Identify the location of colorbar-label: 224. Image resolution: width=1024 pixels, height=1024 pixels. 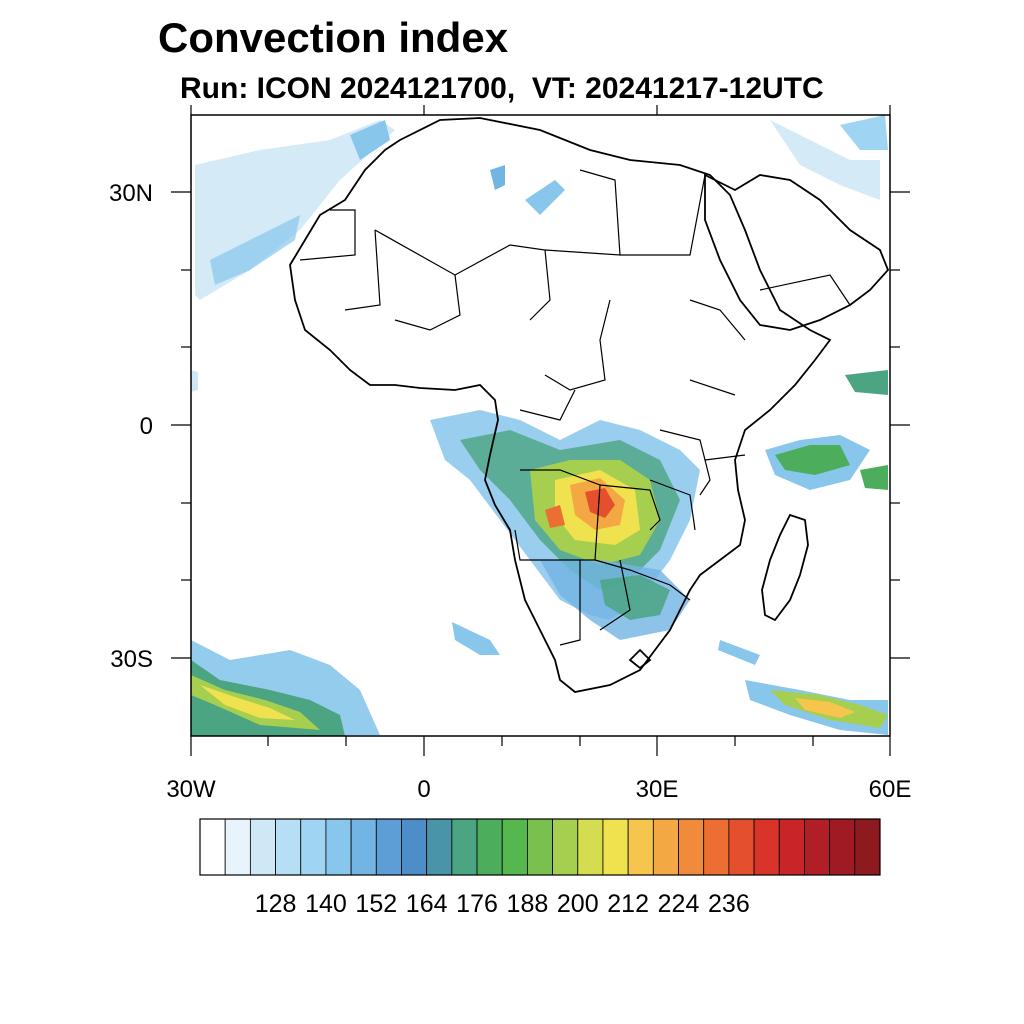
(679, 904).